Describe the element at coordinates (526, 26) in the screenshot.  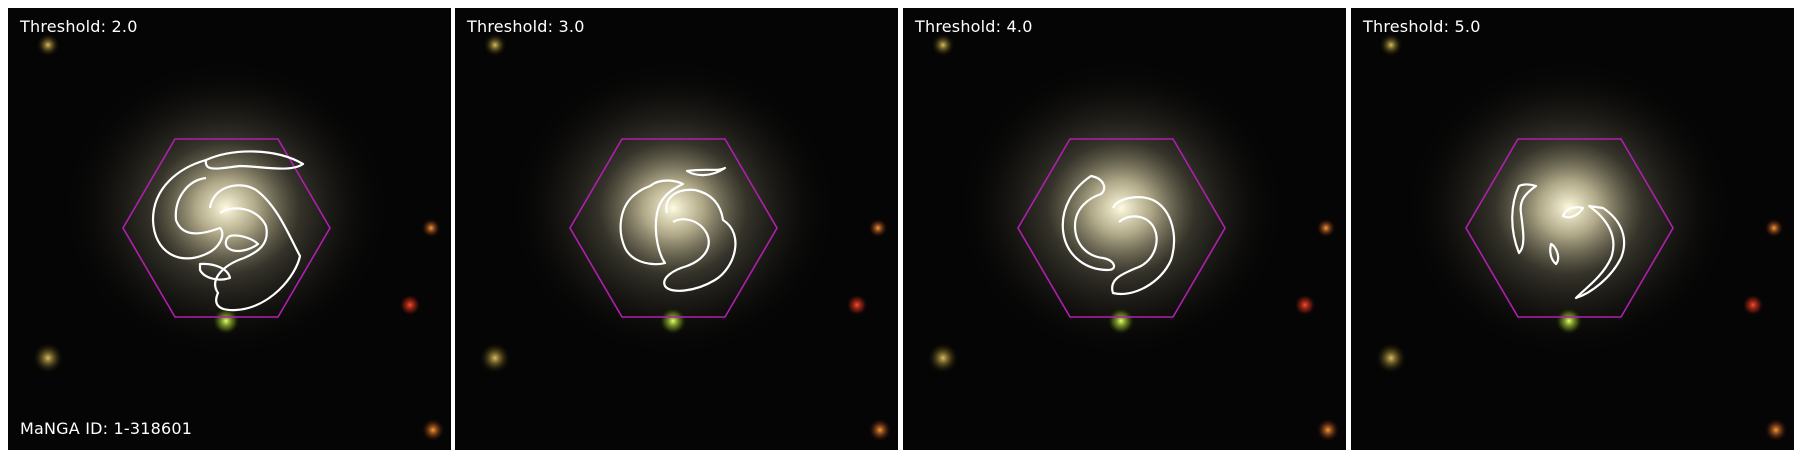
I see `threshold-label: Threshold: 3.0` at that location.